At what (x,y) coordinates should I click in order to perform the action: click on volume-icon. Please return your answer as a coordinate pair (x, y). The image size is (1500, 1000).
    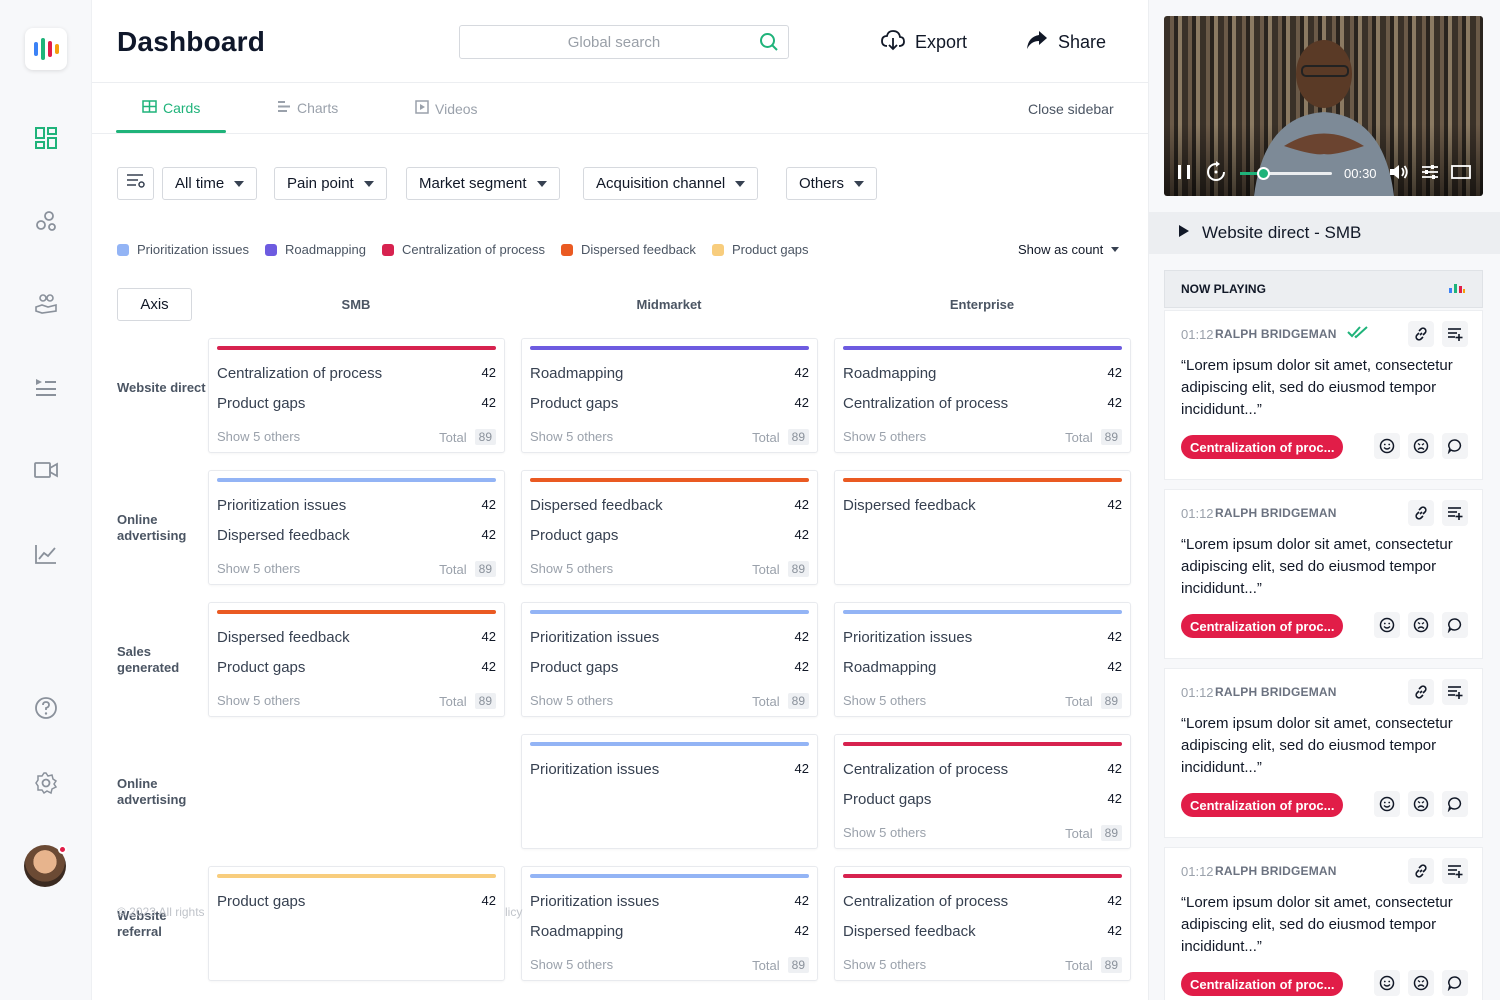
    Looking at the image, I should click on (1399, 173).